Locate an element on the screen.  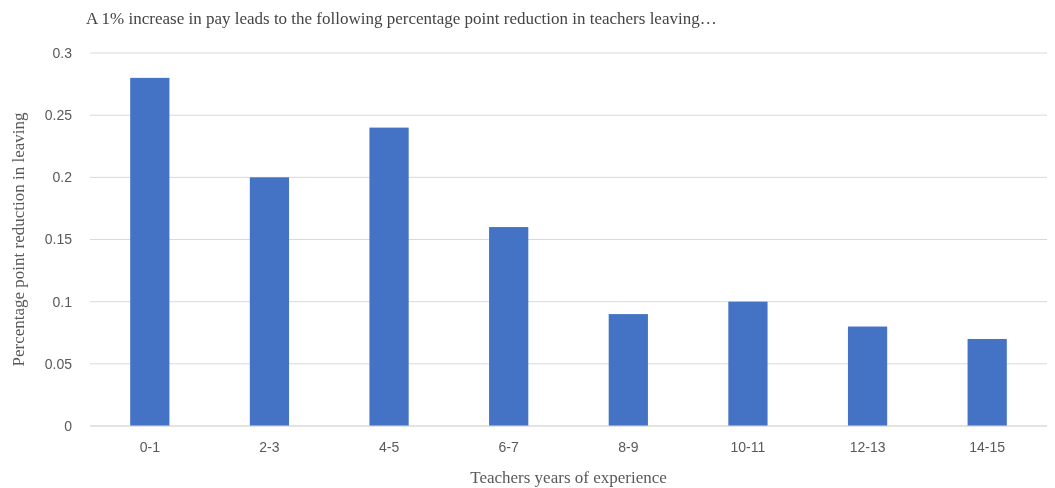
x-tick-label: 4-5 is located at coordinates (389, 446).